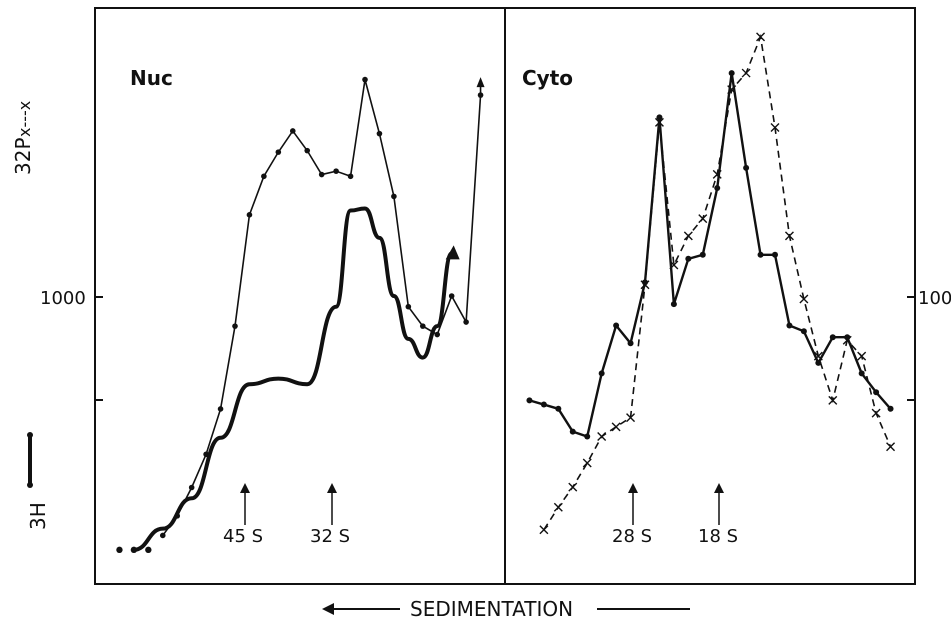  What do you see at coordinates (934, 298) in the screenshot?
I see `right-axis-tick-label: 100` at bounding box center [934, 298].